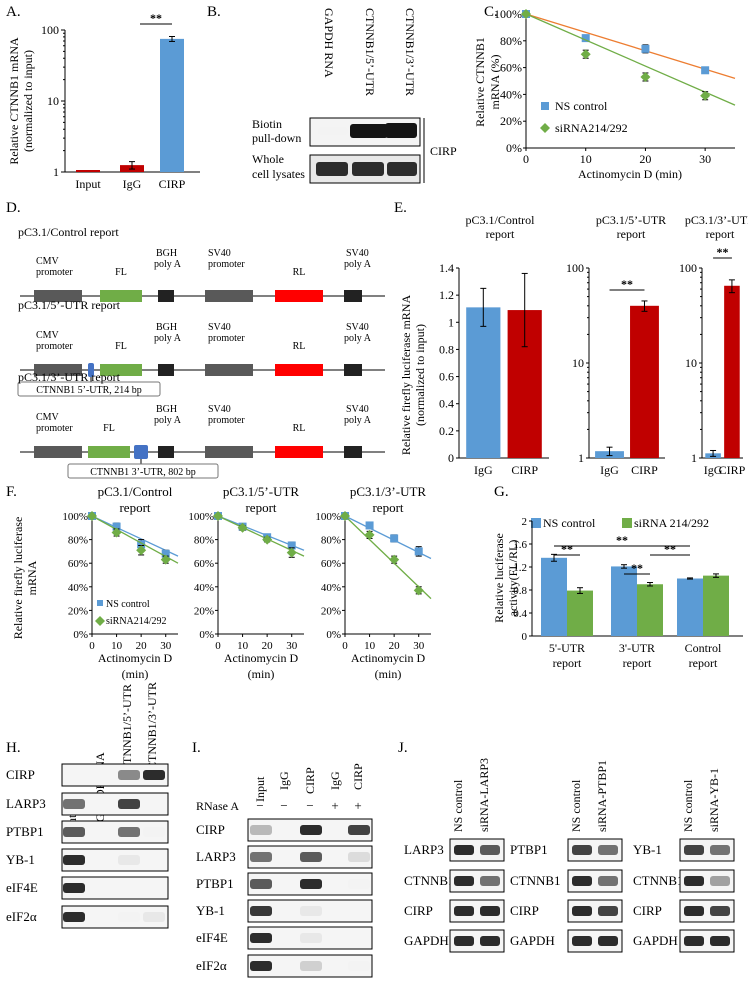  What do you see at coordinates (172, 184) in the screenshot?
I see `x-tick-label: CIRP` at bounding box center [172, 184].